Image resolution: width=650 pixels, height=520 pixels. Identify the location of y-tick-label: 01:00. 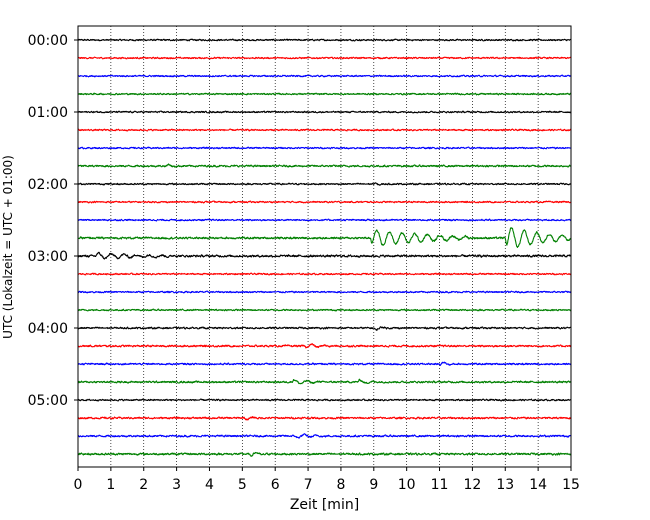
(48, 113).